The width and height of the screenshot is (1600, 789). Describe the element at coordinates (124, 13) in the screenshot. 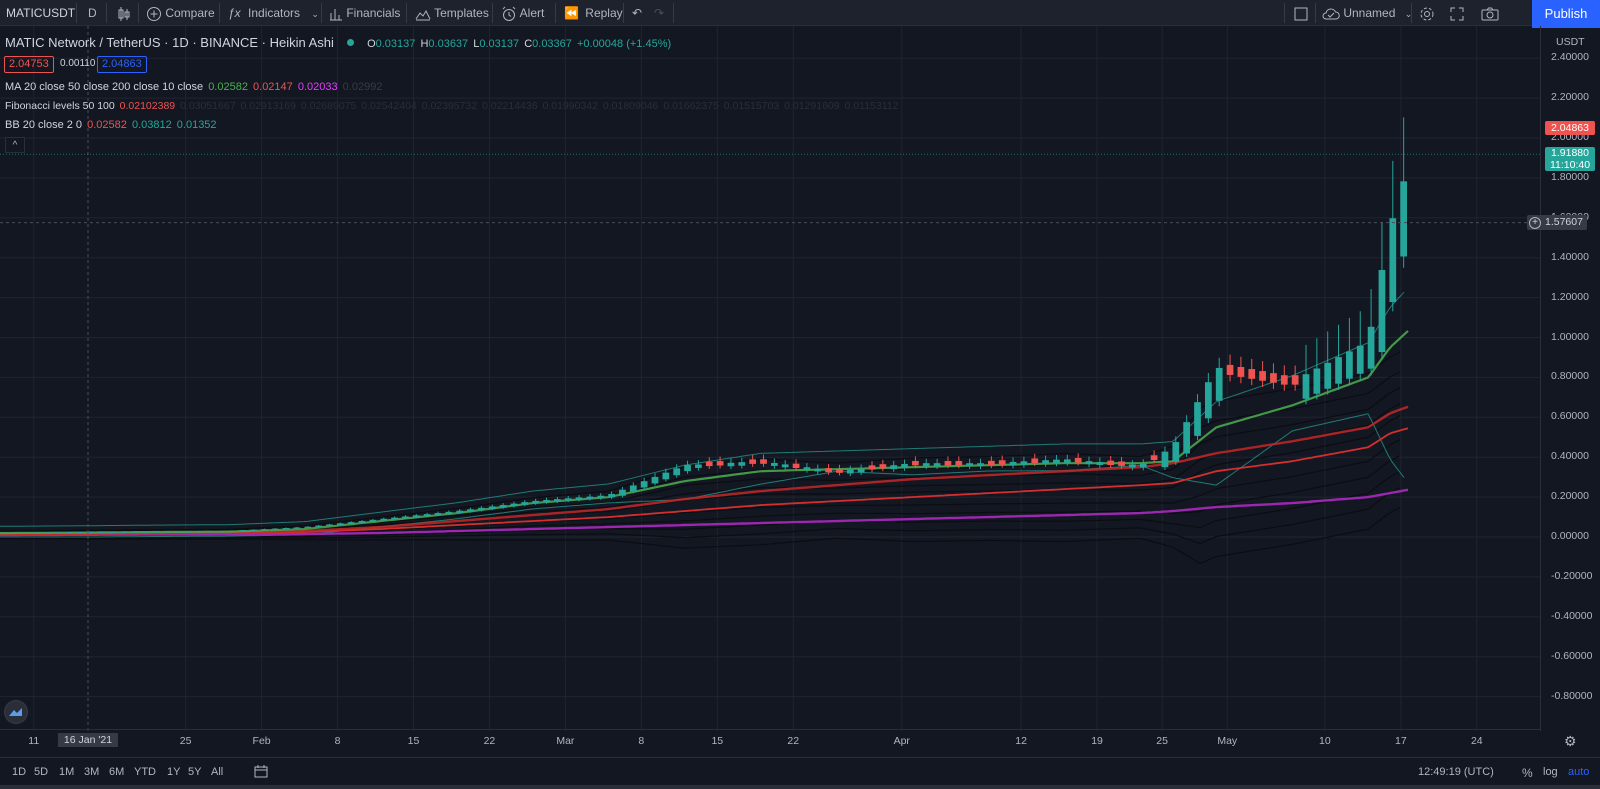

I see `chart-type-icon` at that location.